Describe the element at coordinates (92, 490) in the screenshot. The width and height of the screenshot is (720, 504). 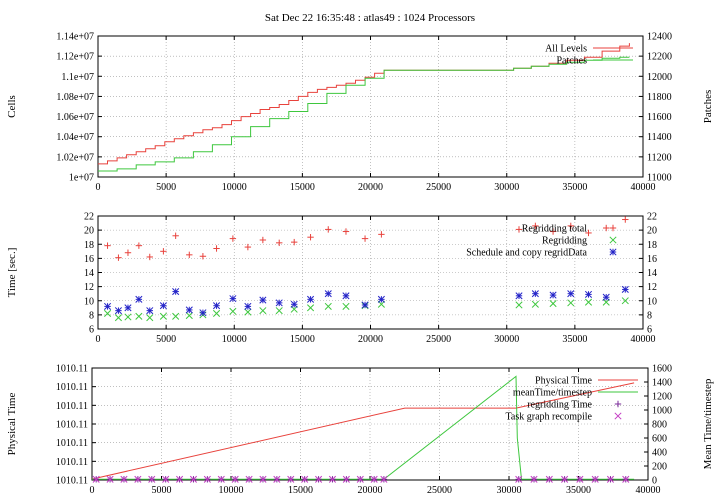
I see `x-tick-label: 0` at that location.